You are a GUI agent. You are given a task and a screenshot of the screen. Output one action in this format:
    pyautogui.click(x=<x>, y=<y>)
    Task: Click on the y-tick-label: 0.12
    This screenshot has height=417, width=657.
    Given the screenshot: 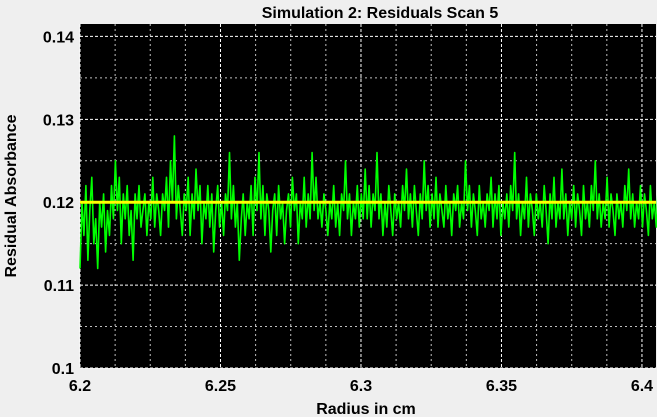 What is the action you would take?
    pyautogui.click(x=58, y=203)
    